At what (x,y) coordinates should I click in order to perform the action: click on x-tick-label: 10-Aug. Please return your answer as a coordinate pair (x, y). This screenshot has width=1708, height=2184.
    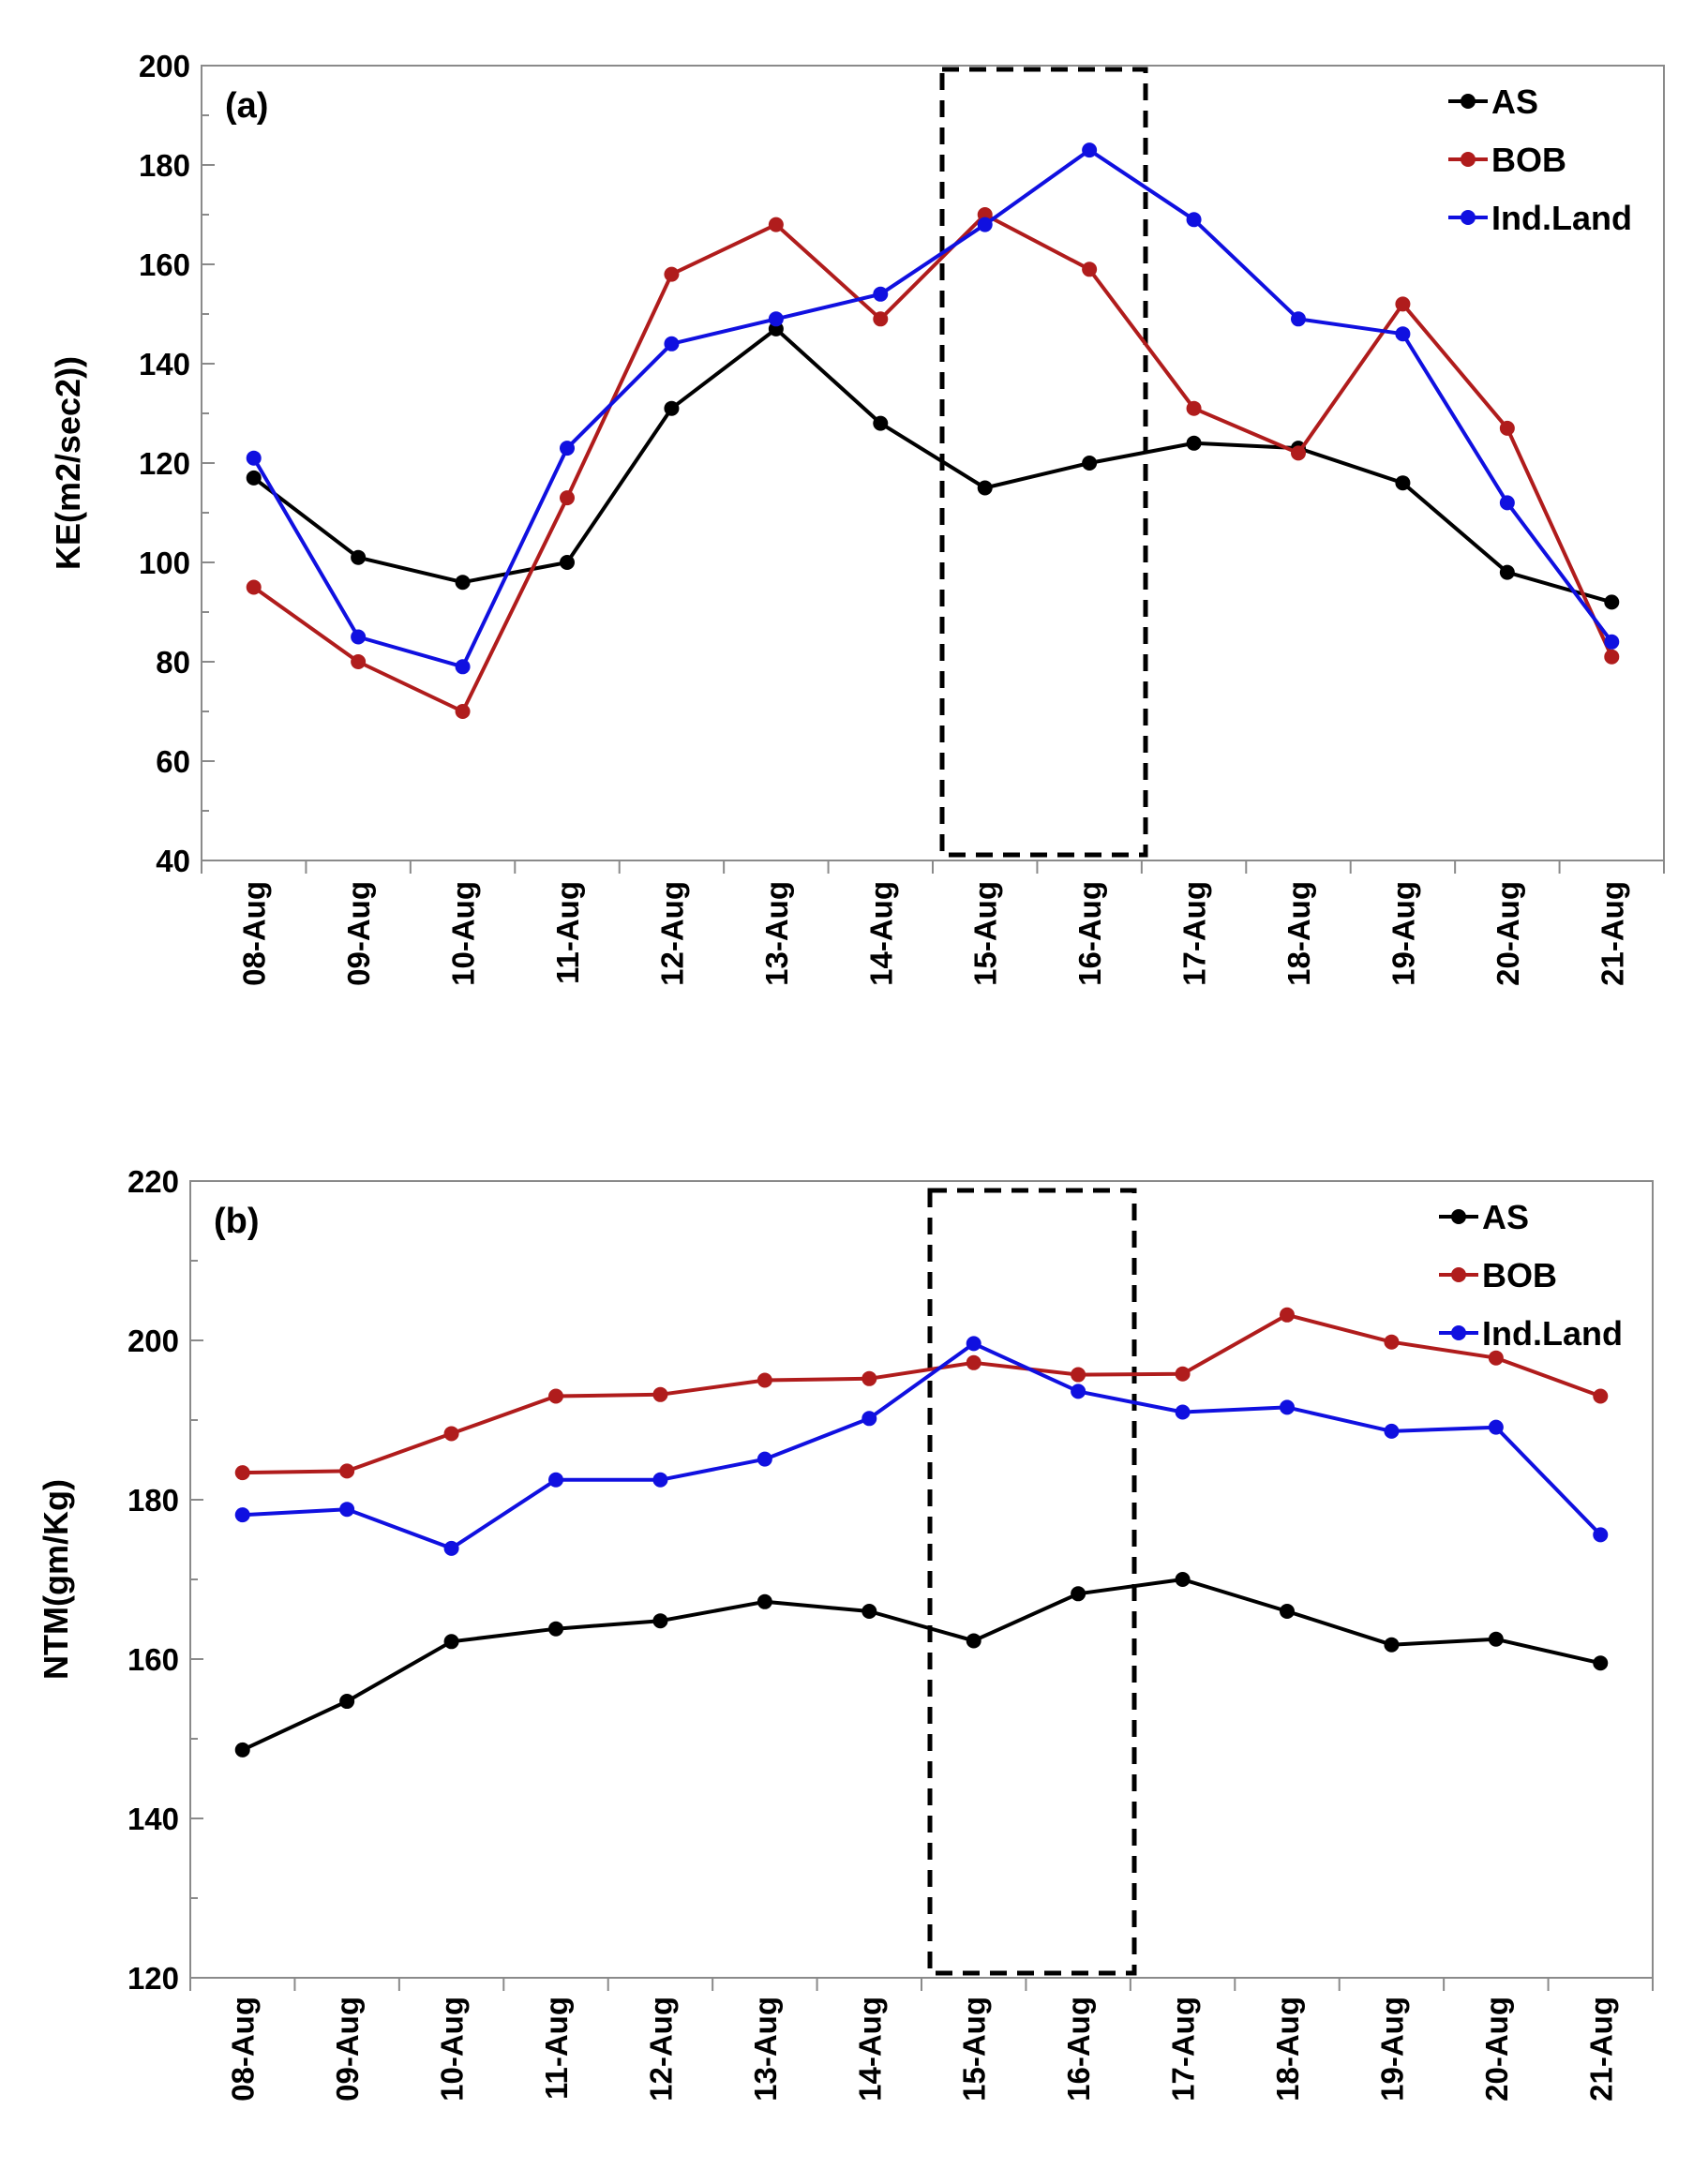
    Looking at the image, I should click on (463, 934).